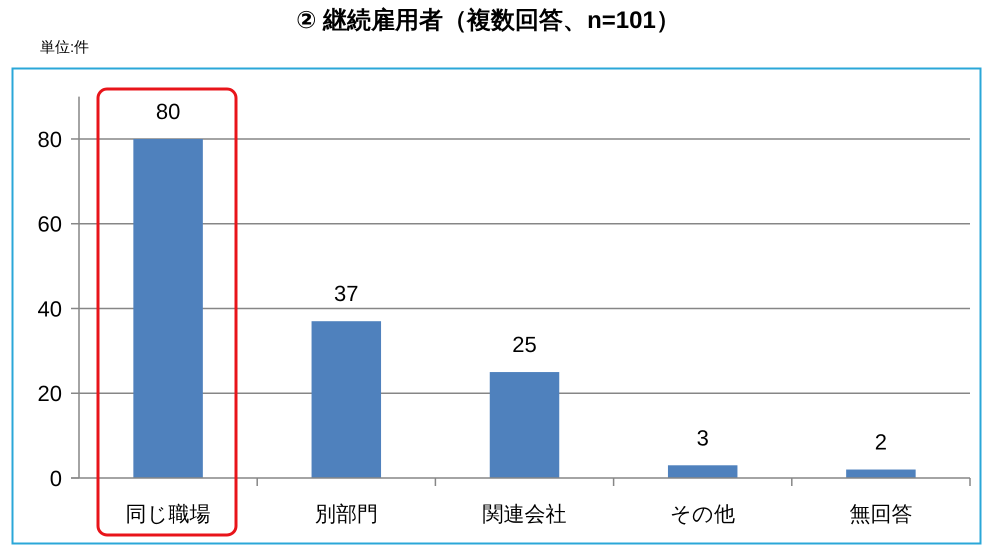 This screenshot has height=556, width=993. What do you see at coordinates (488, 20) in the screenshot?
I see `chart-title: ② 継続雇用者（複数回答、n=101）` at bounding box center [488, 20].